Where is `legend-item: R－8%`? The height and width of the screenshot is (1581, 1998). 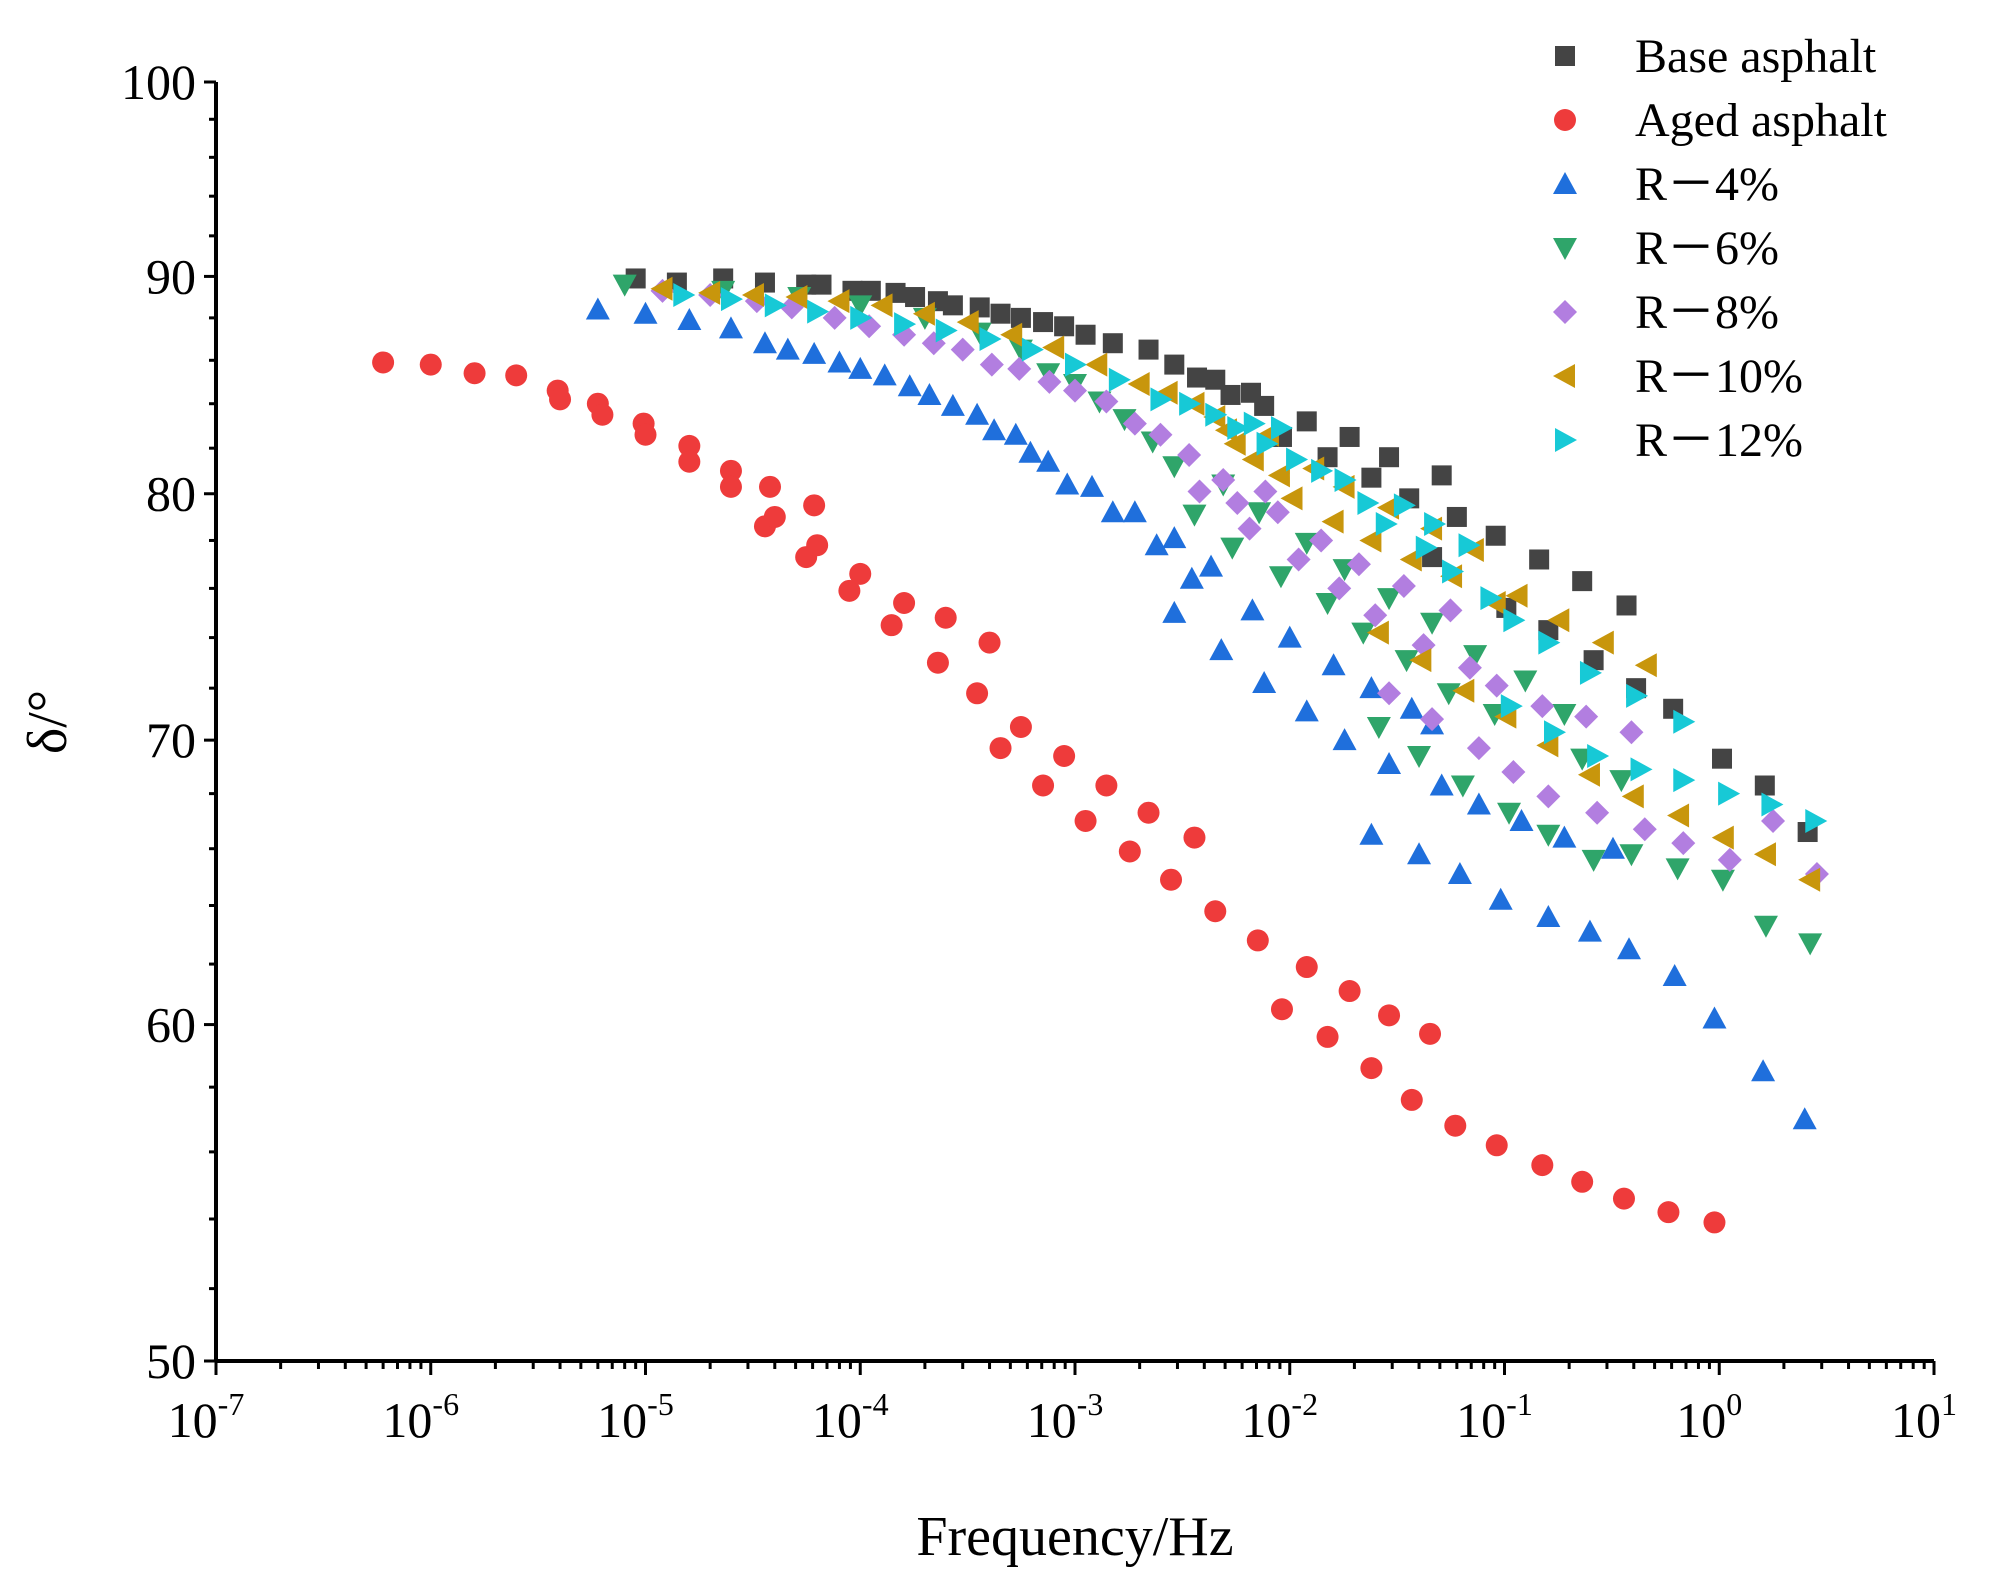
legend-item: R－8% is located at coordinates (1666, 312).